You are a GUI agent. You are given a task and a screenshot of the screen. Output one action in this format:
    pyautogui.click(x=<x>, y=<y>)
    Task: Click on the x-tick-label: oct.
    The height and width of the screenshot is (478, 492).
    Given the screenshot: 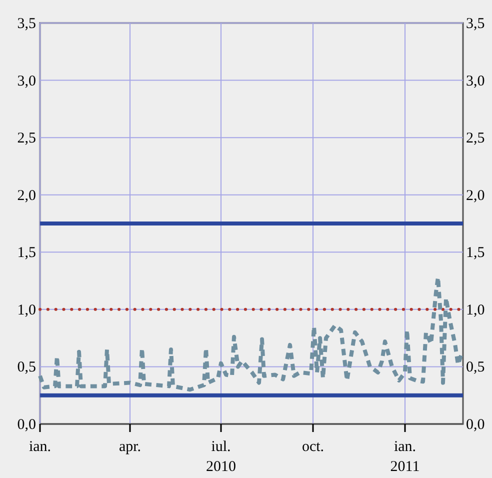 What is the action you would take?
    pyautogui.click(x=313, y=447)
    